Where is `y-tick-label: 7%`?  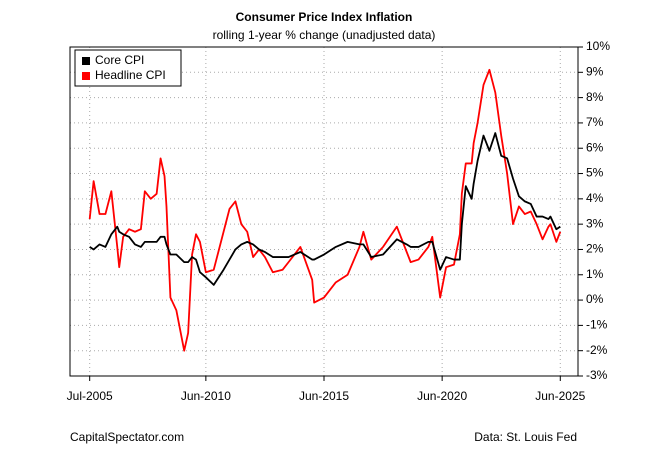 y-tick-label: 7% is located at coordinates (595, 122).